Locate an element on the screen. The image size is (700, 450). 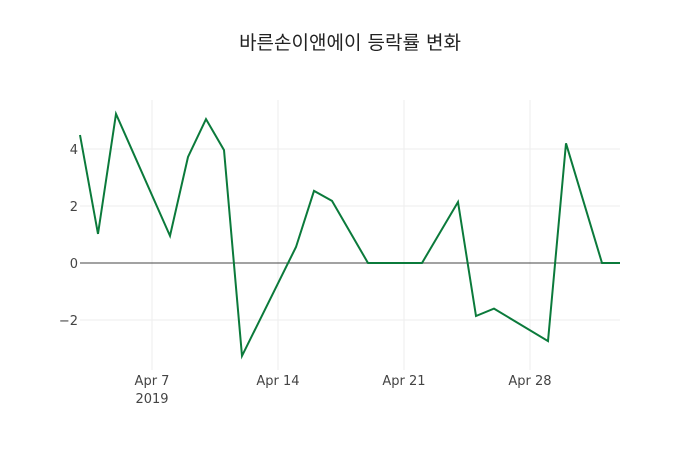
x-tick-label: Apr 7 is located at coordinates (152, 381).